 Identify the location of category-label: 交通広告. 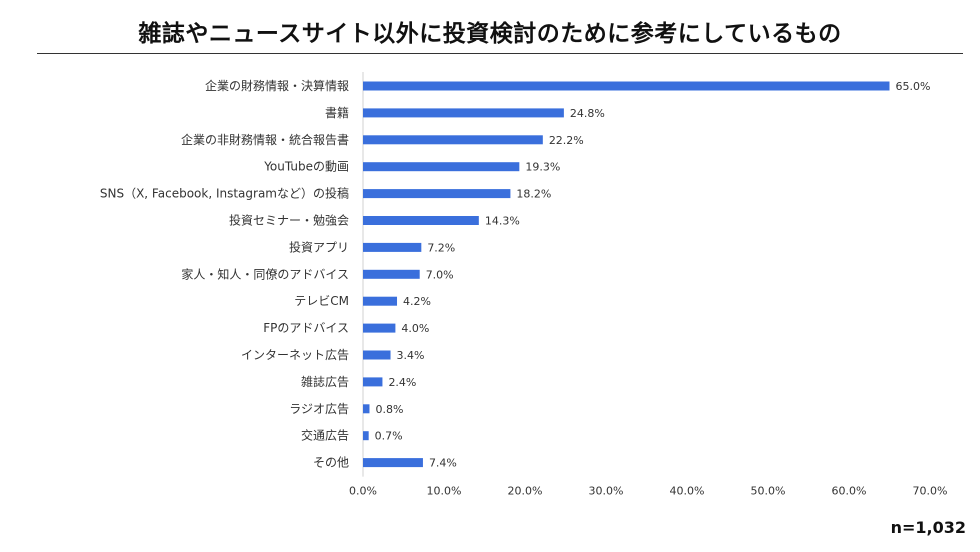
(325, 435).